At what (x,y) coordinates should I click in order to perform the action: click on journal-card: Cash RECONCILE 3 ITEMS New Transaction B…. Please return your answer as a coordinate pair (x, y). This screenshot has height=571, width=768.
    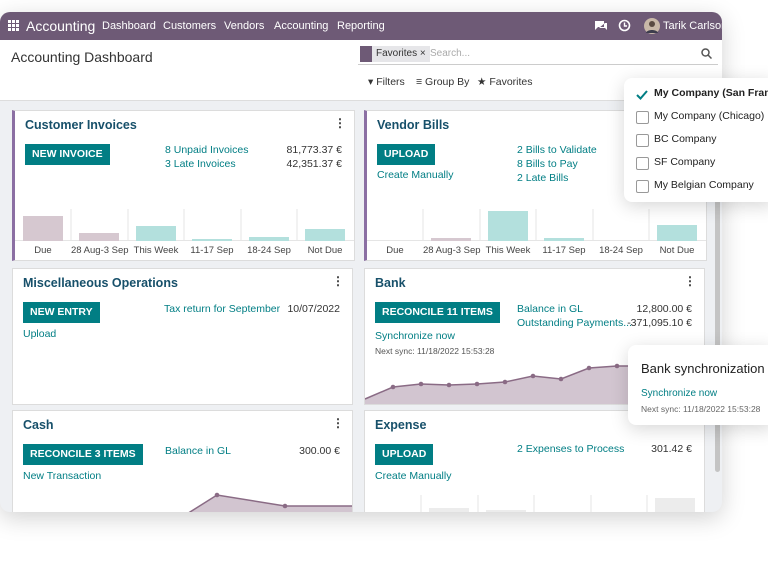
    Looking at the image, I should click on (182, 461).